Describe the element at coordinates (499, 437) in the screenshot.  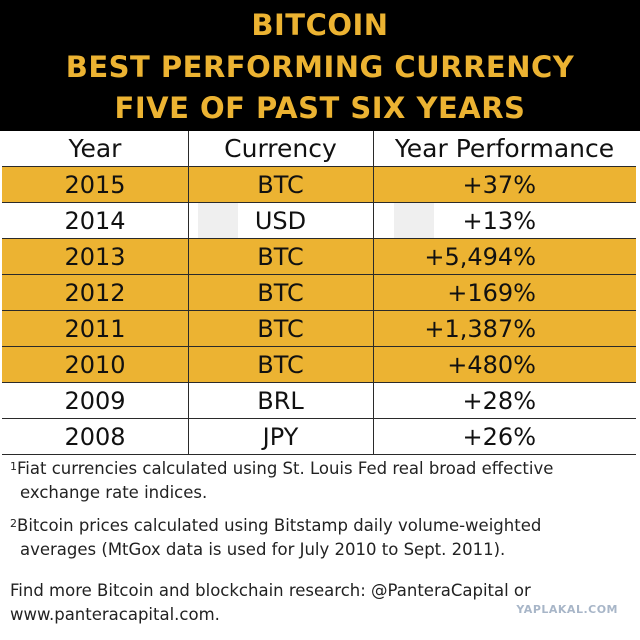
I see `cell-performance: +26%` at that location.